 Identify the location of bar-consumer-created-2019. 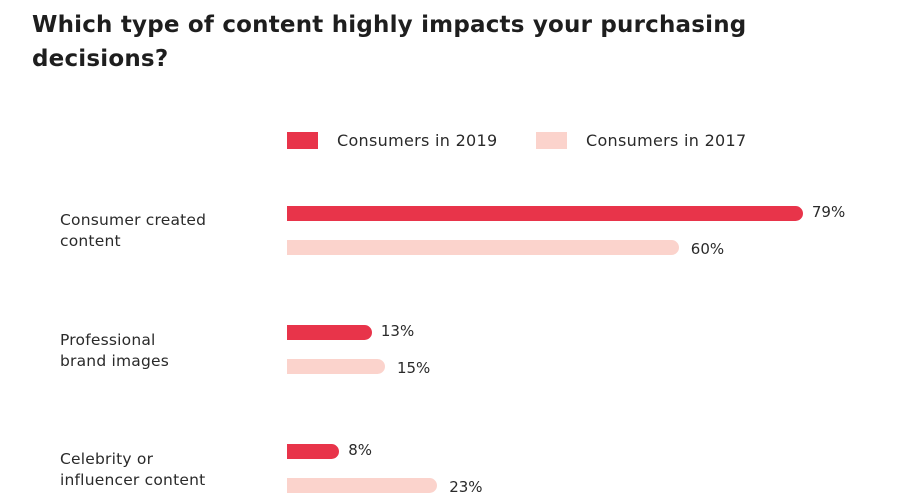
(545, 213).